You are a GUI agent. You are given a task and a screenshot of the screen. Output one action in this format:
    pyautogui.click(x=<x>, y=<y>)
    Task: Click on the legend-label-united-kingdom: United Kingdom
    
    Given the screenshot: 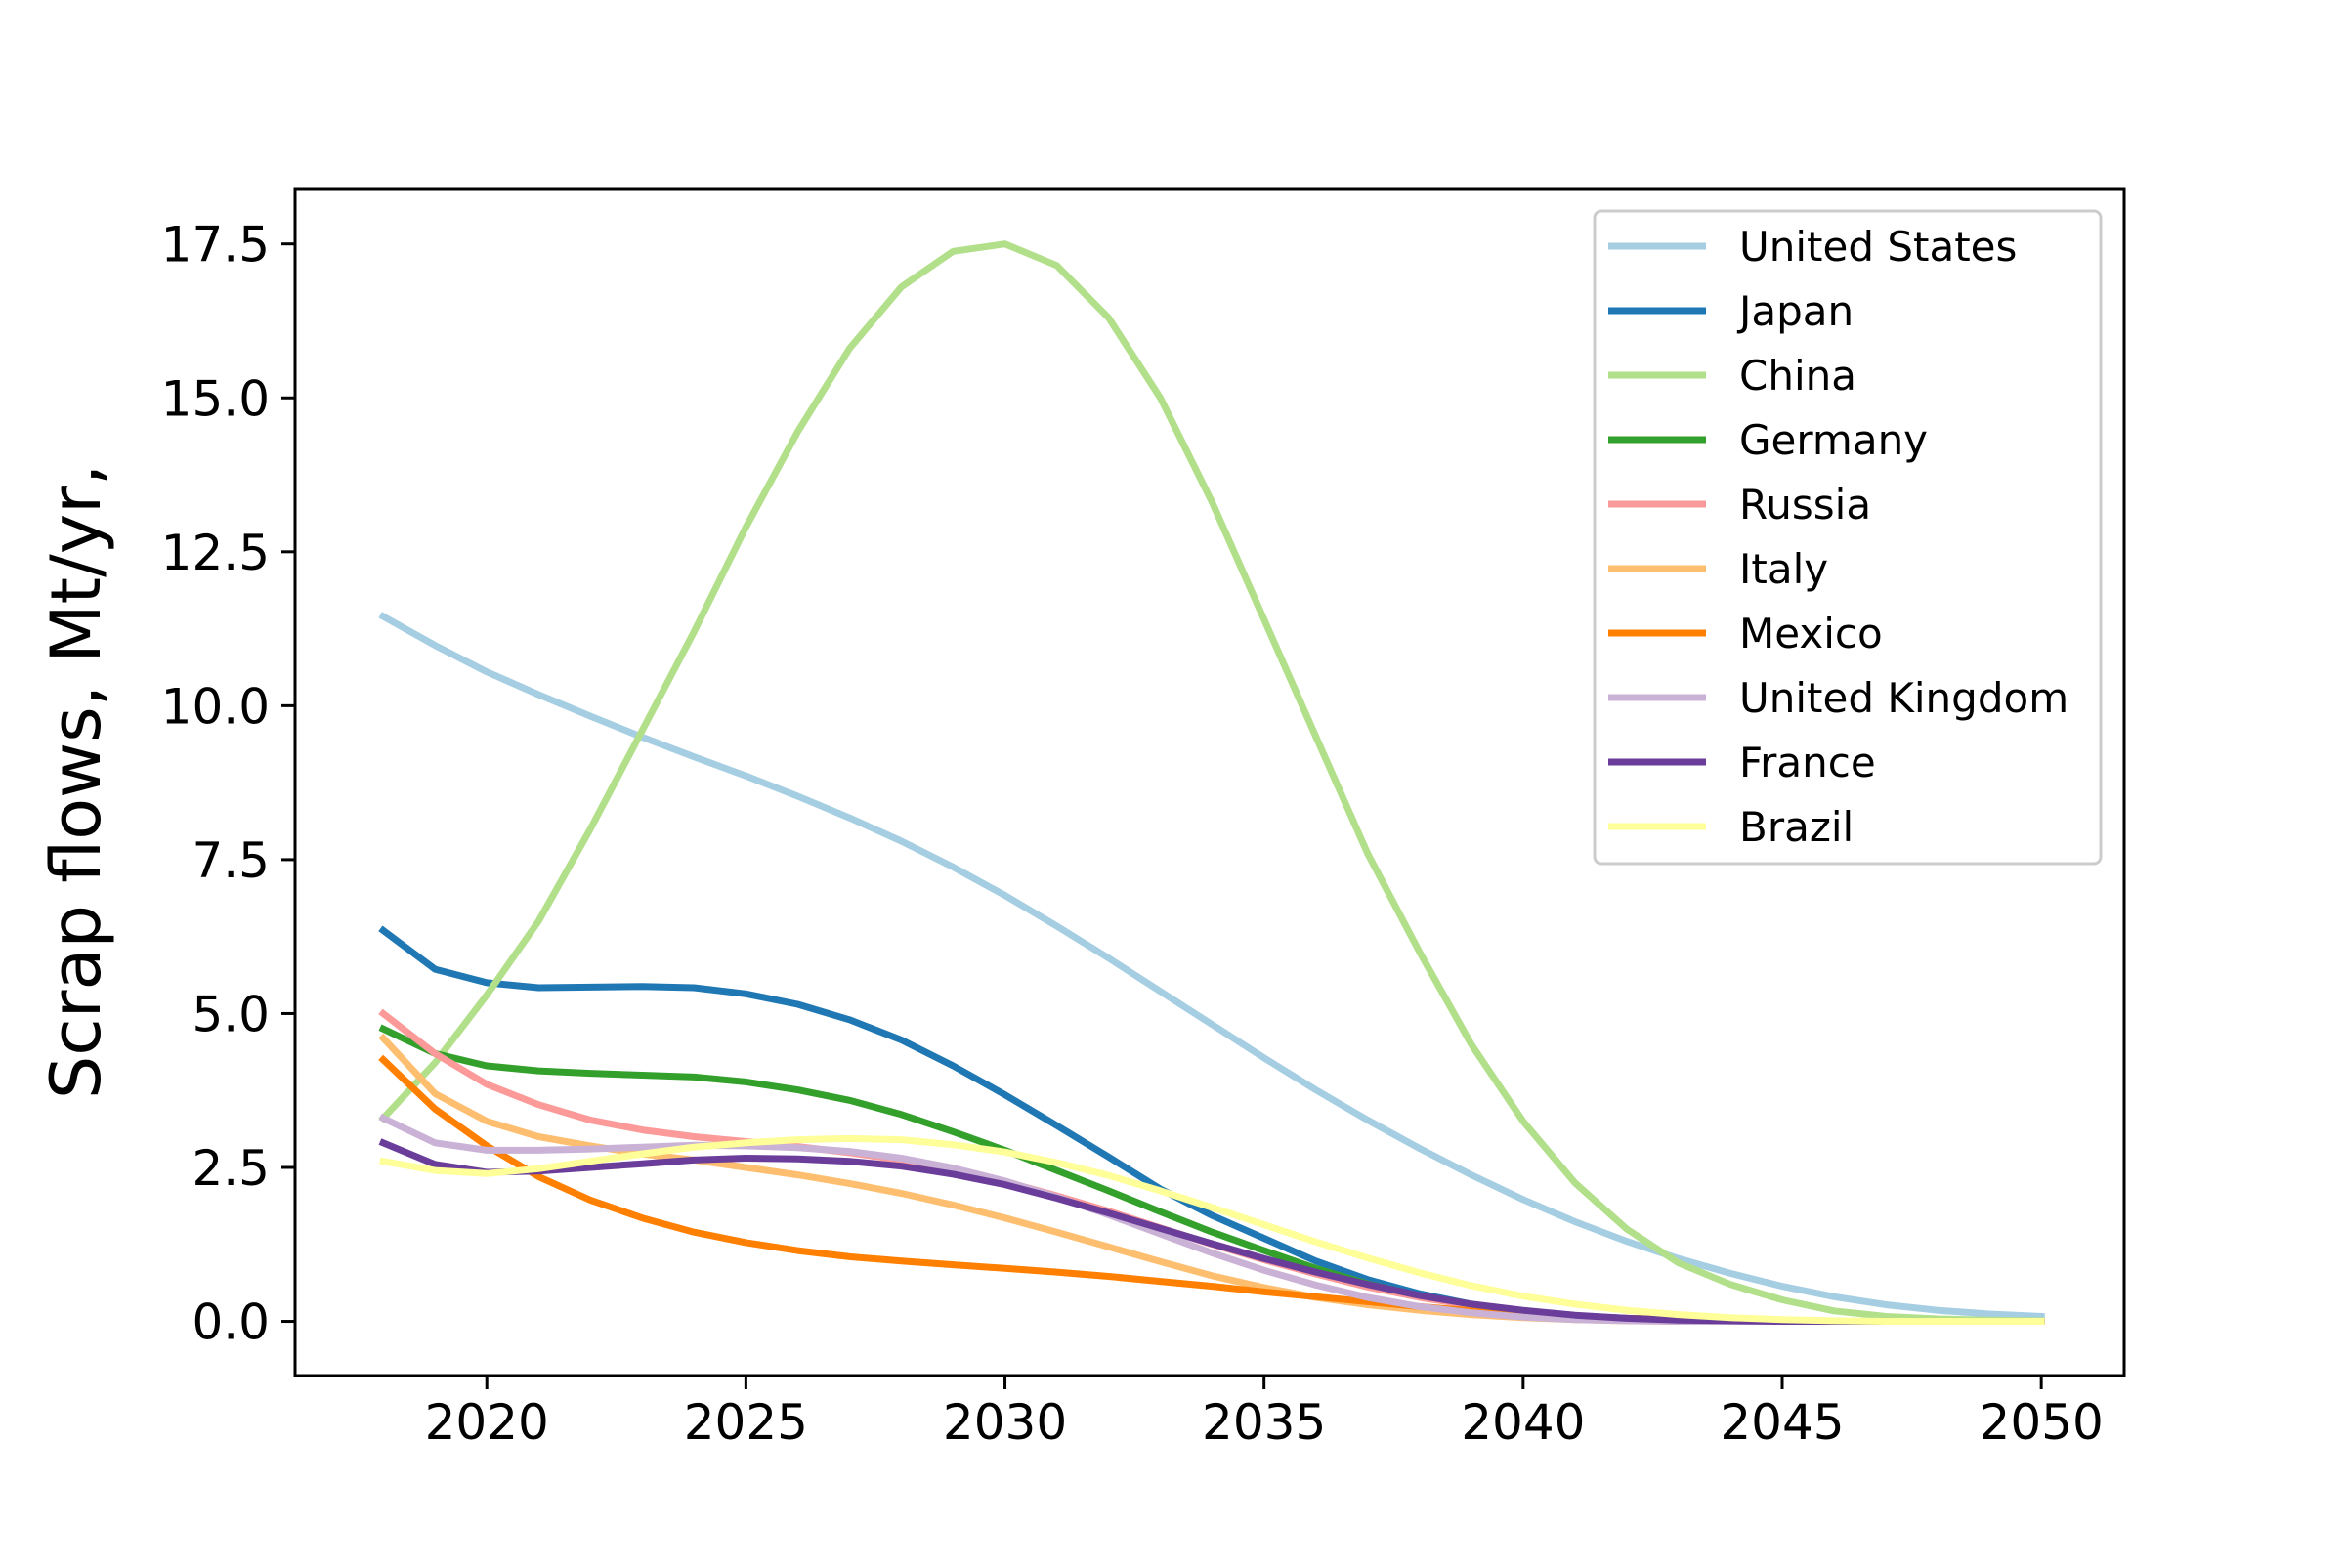 What is the action you would take?
    pyautogui.click(x=1903, y=698)
    